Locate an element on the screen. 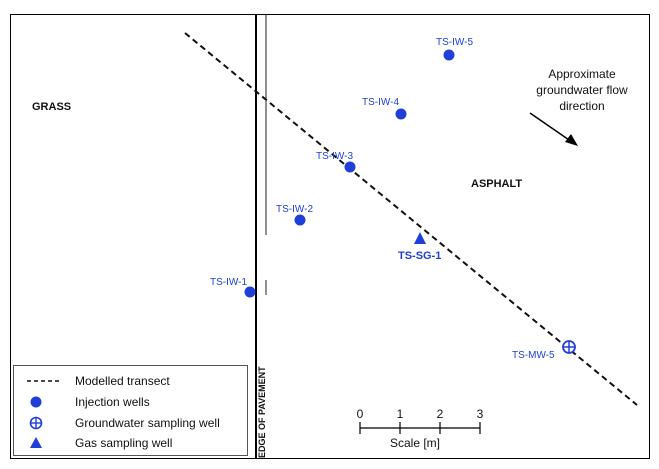 Image resolution: width=659 pixels, height=469 pixels. well-label-iw4: TS-IW-4 is located at coordinates (380, 102).